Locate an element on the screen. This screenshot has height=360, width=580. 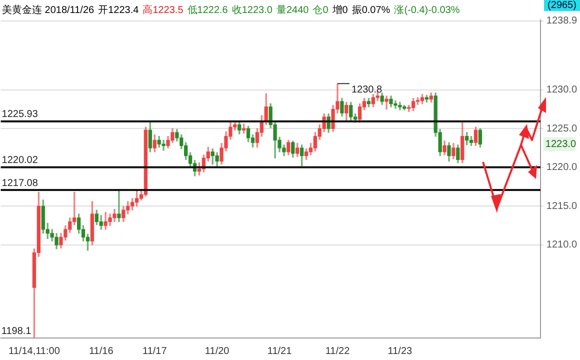
x-tick-label: 11/14,11:00 is located at coordinates (34, 351).